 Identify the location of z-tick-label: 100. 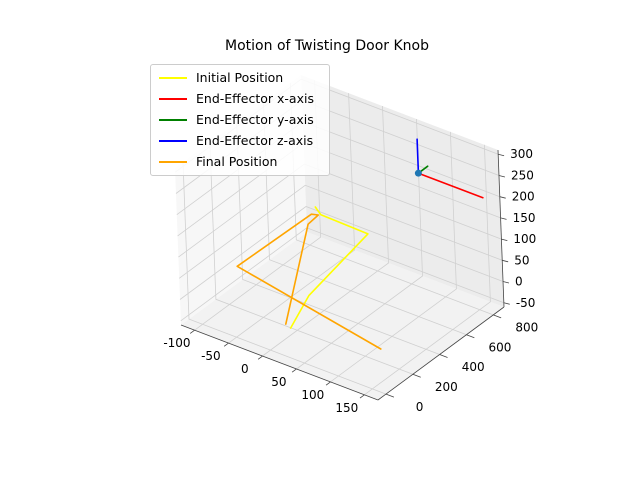
(524, 239).